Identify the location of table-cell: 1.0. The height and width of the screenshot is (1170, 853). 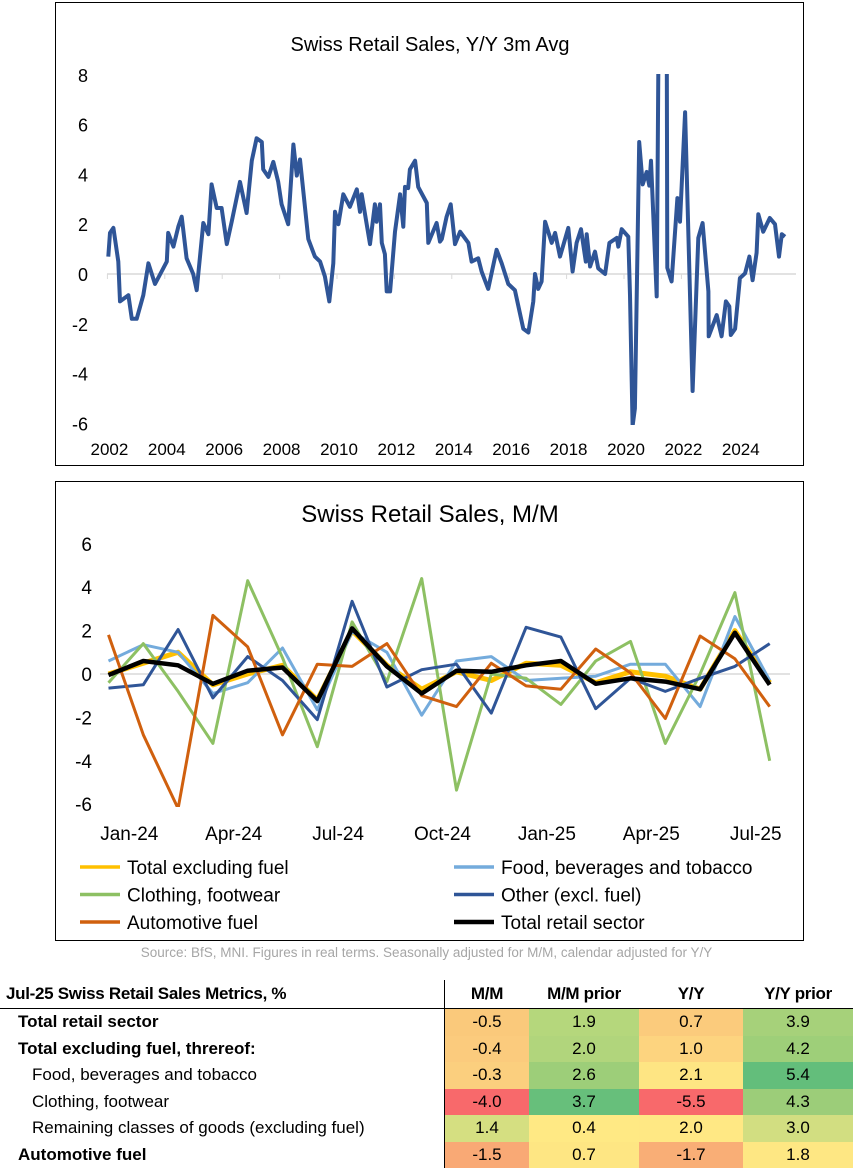
(691, 1048).